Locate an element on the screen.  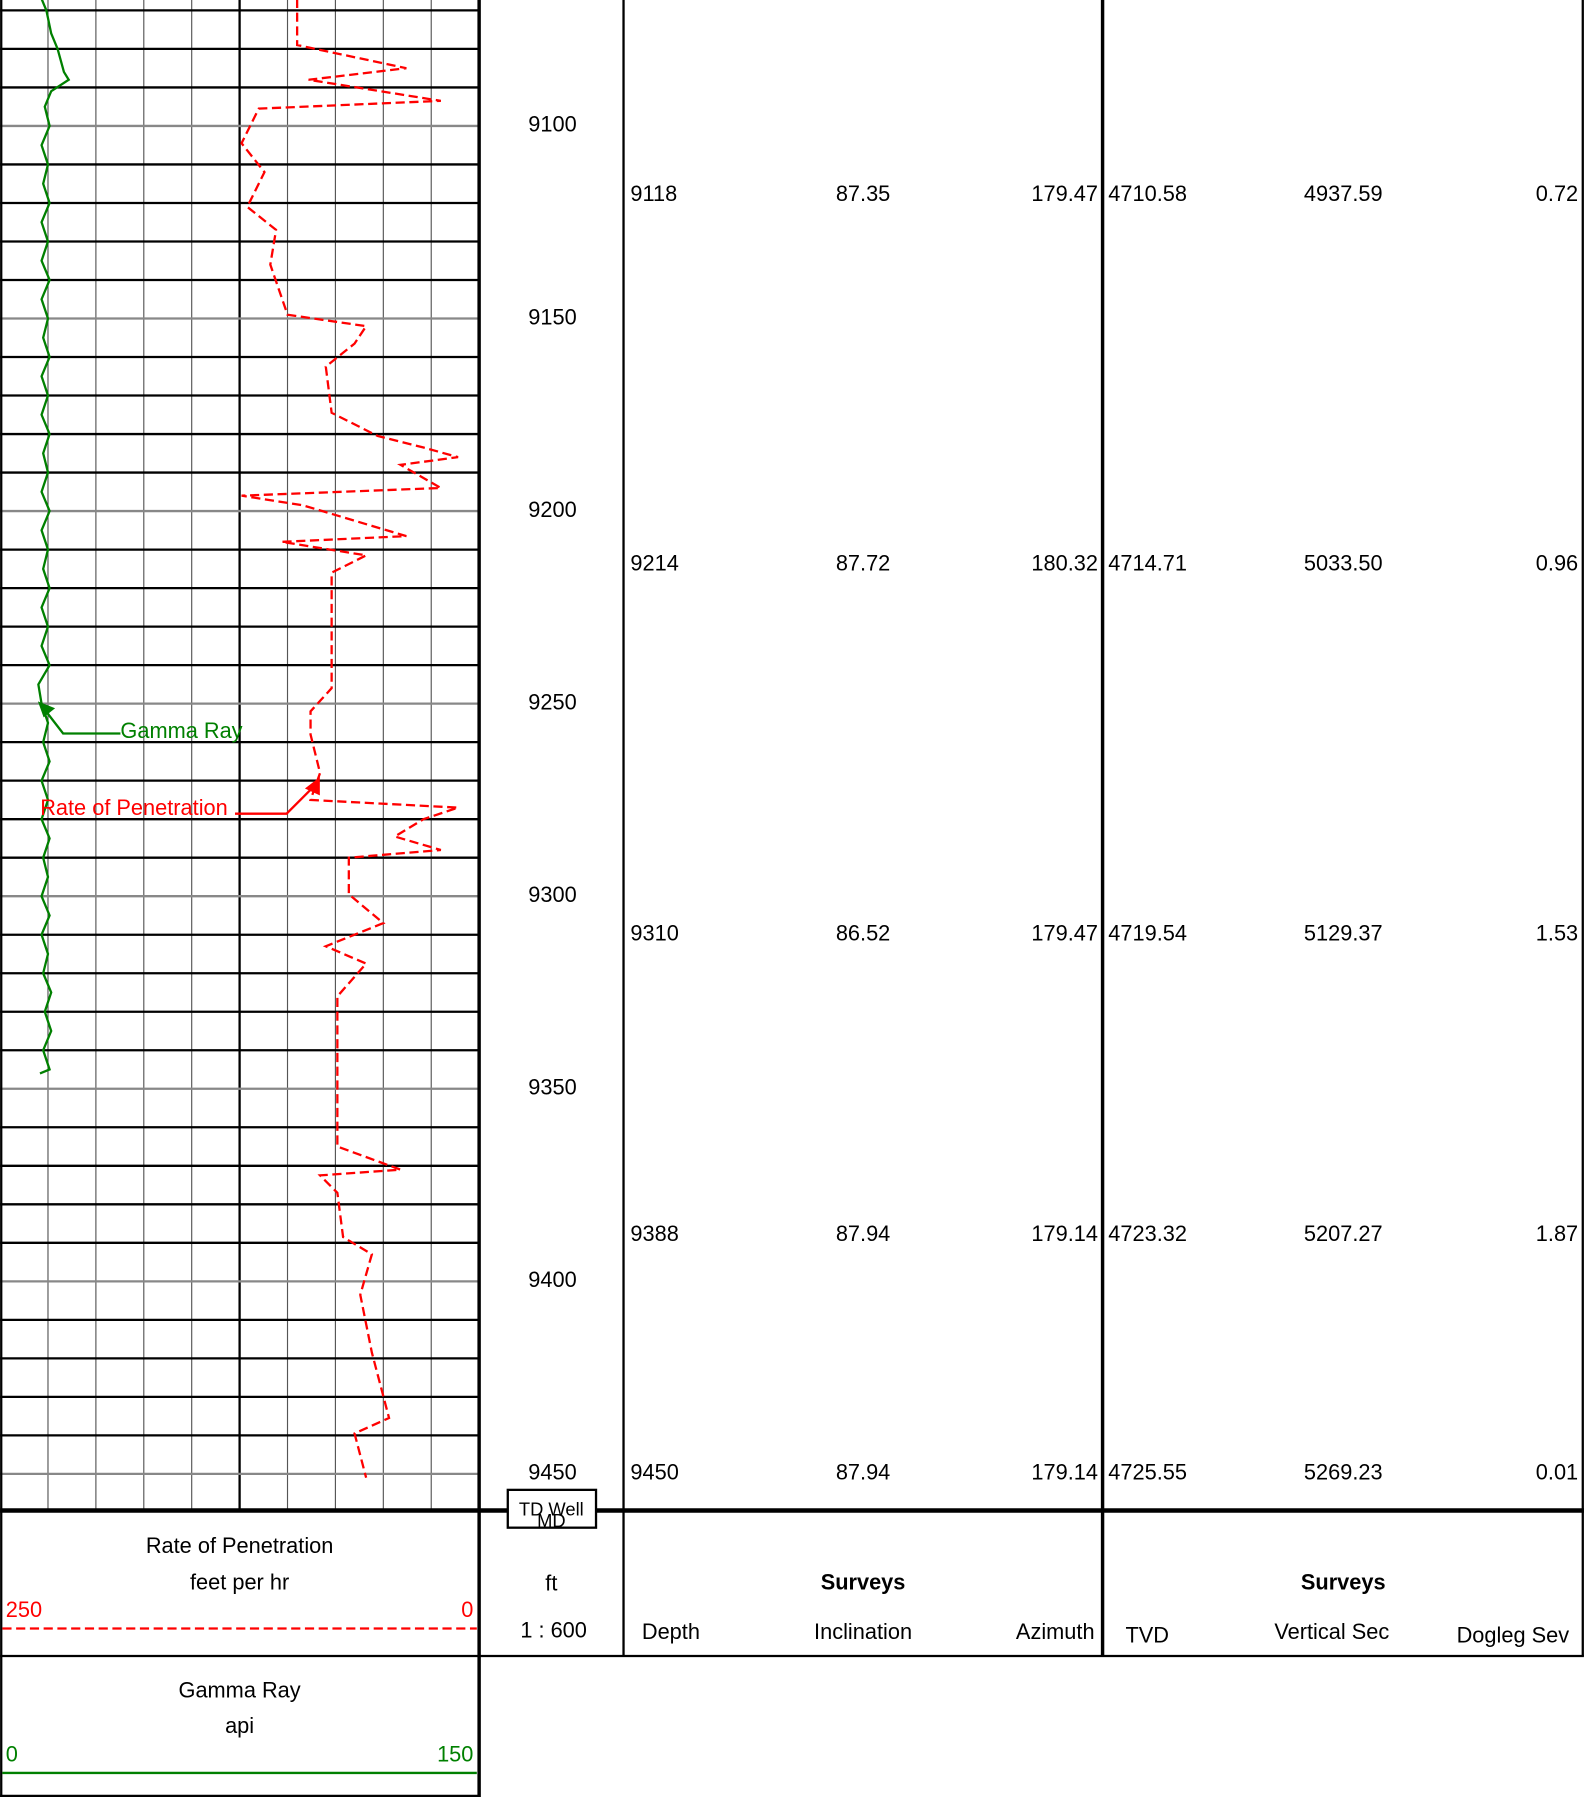
depth-tick-label: 9350 is located at coordinates (552, 1087).